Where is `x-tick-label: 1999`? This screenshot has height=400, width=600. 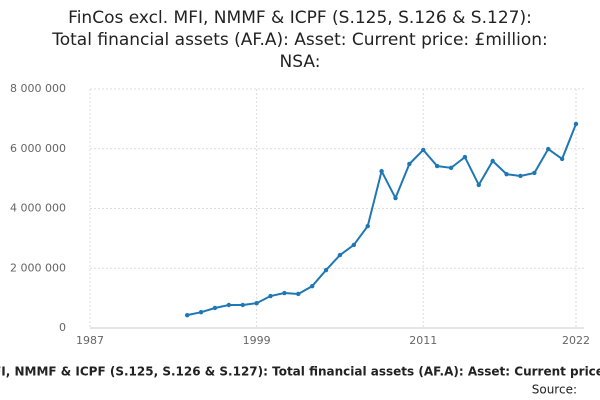
x-tick-label: 1999 is located at coordinates (257, 340).